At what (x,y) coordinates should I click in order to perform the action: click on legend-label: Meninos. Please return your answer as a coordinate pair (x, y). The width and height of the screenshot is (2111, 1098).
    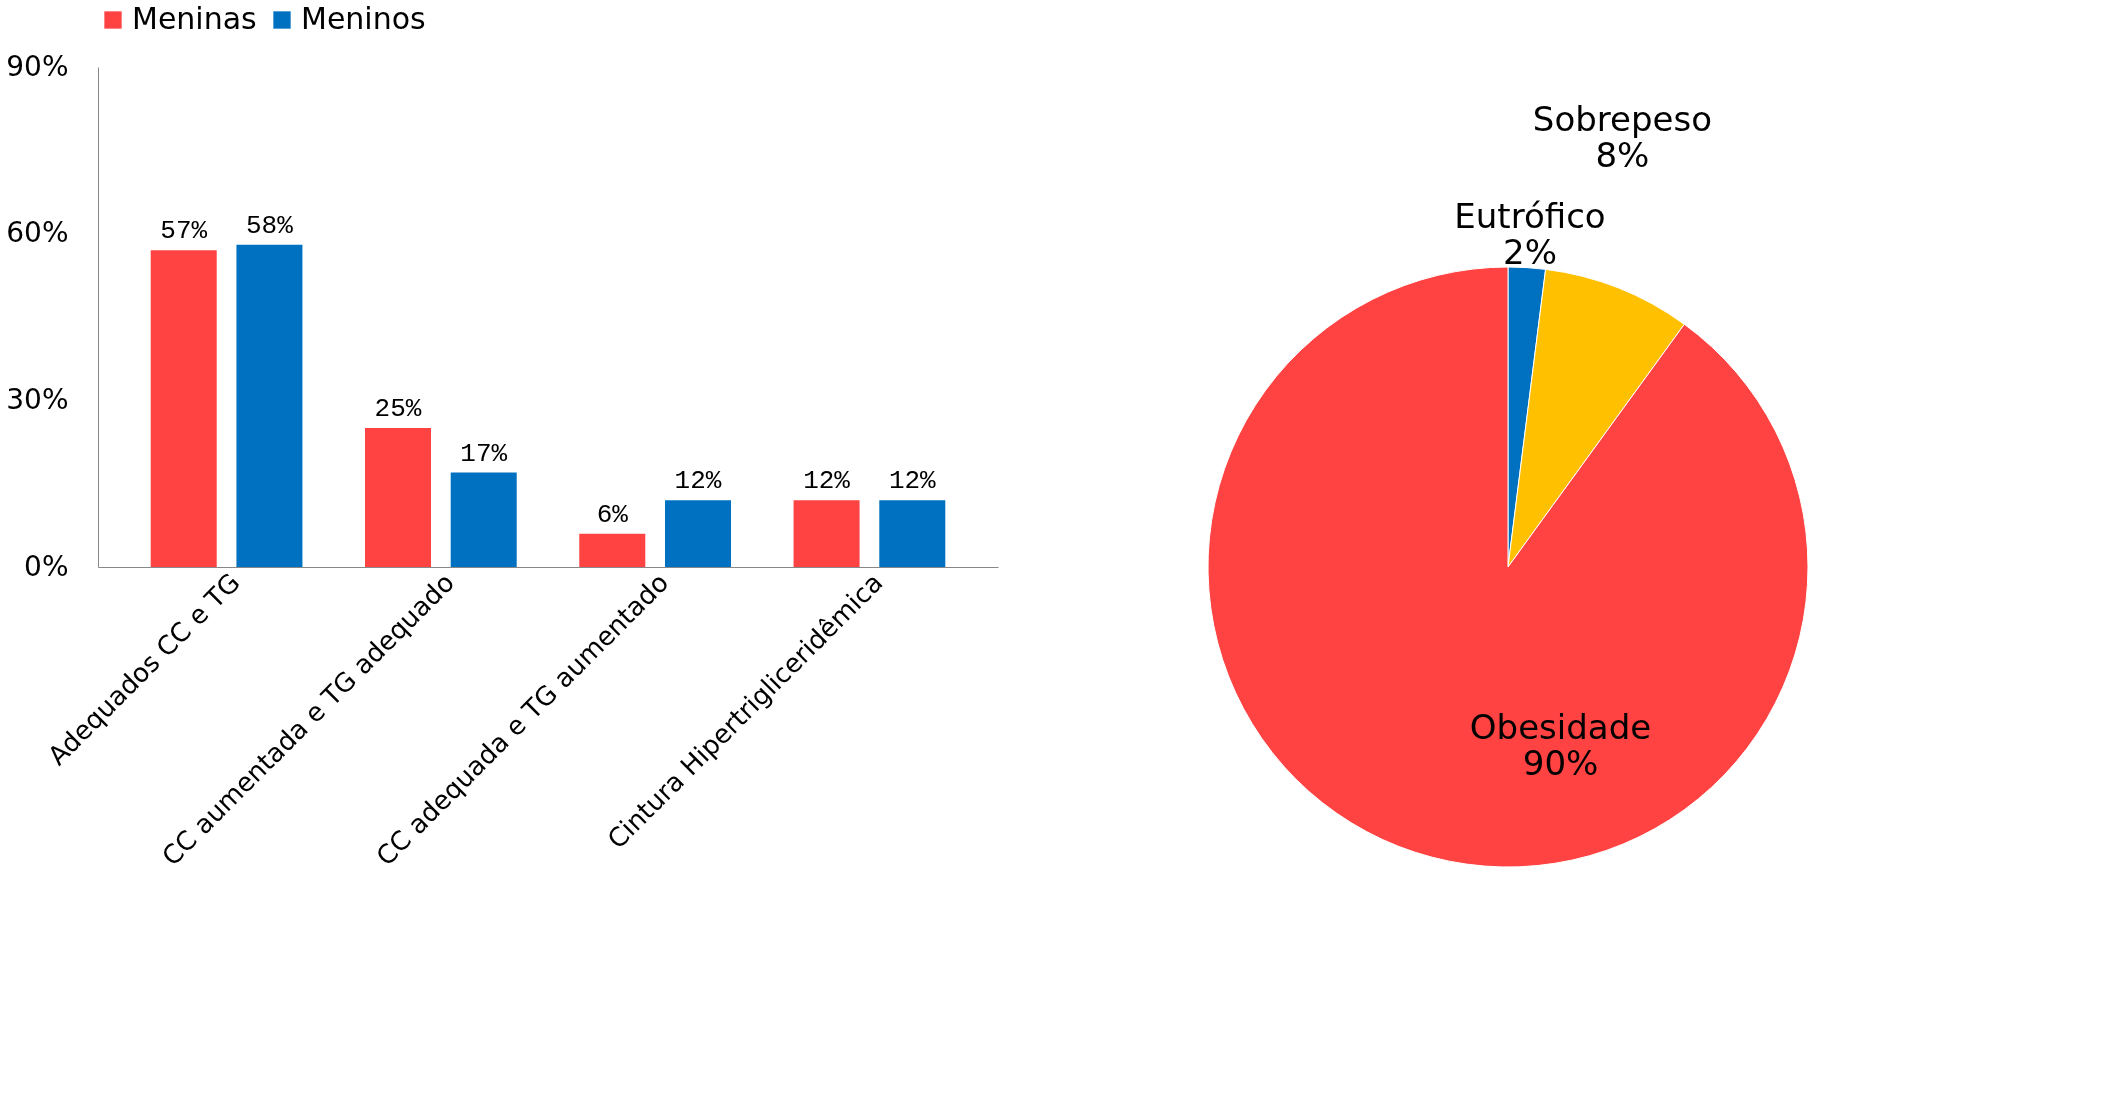
    Looking at the image, I should click on (363, 18).